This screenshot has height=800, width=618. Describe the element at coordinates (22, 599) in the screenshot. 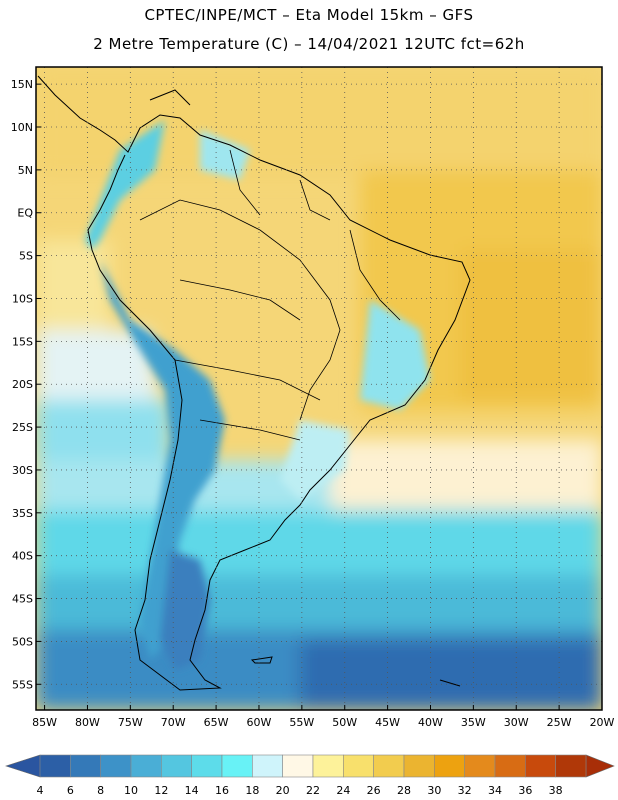

I see `lat-tick-label: 45S` at that location.